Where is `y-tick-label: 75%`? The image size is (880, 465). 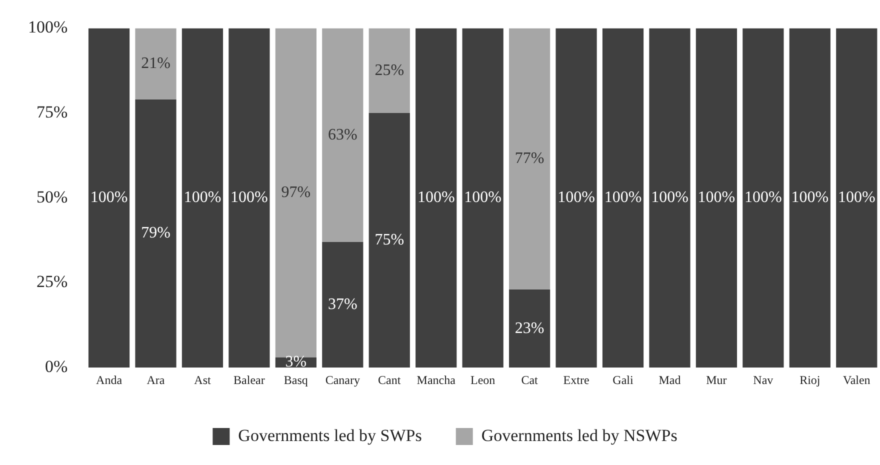 y-tick-label: 75% is located at coordinates (52, 112).